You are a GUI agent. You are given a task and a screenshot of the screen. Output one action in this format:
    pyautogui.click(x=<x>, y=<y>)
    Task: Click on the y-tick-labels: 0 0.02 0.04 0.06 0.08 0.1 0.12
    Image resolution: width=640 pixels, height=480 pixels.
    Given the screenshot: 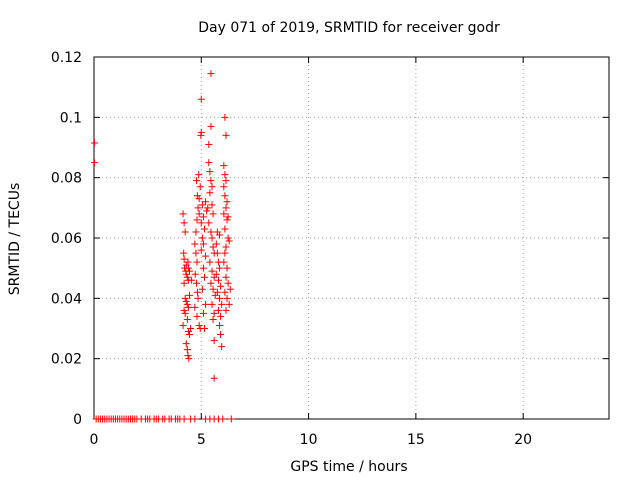 What is the action you would take?
    pyautogui.click(x=66, y=239)
    